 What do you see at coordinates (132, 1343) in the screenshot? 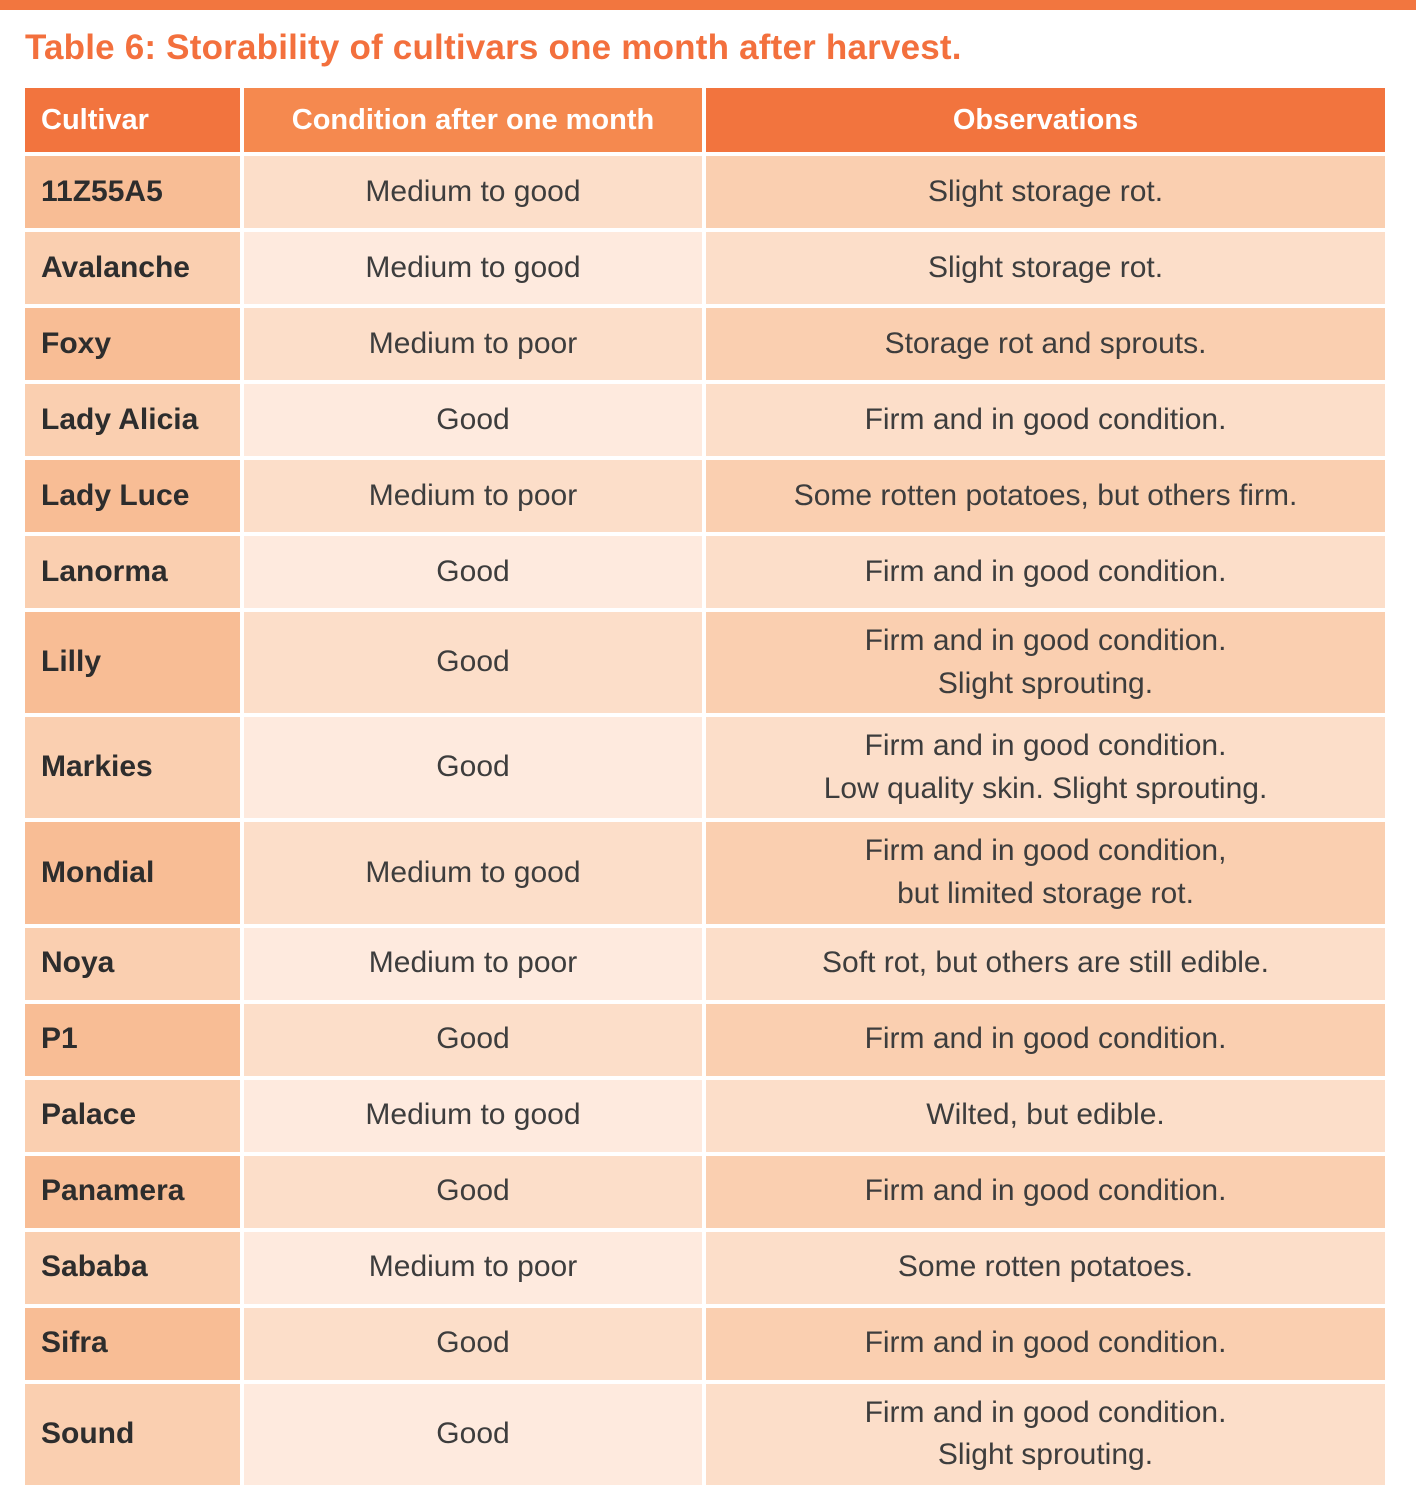
I see `cell-cultivar: Sifra` at bounding box center [132, 1343].